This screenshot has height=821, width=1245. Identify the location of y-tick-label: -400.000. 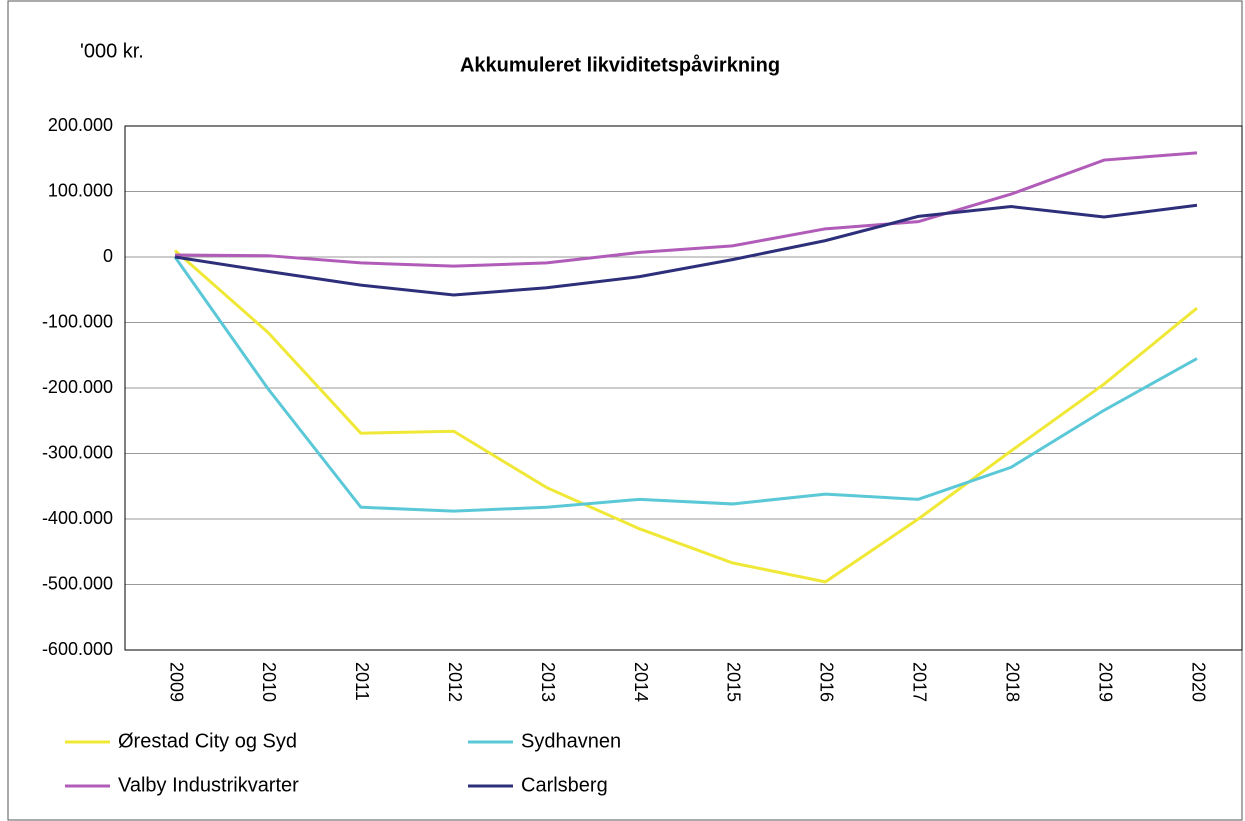
(77, 518).